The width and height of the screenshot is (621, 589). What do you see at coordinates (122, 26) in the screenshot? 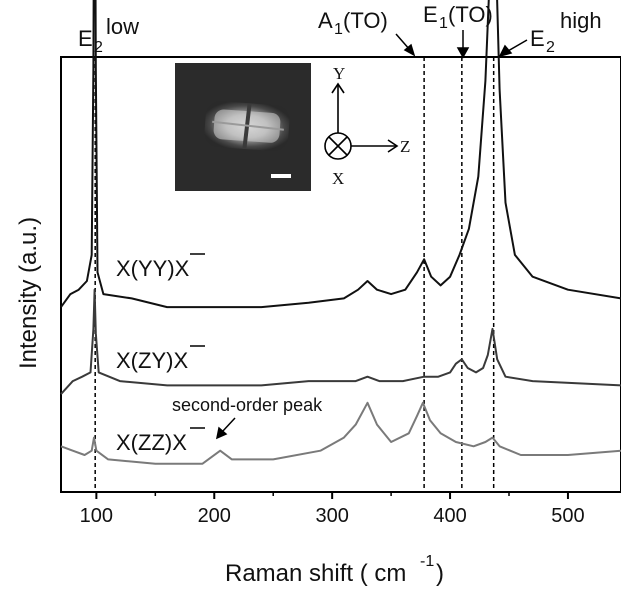
I see `peak-label-sup: low` at bounding box center [122, 26].